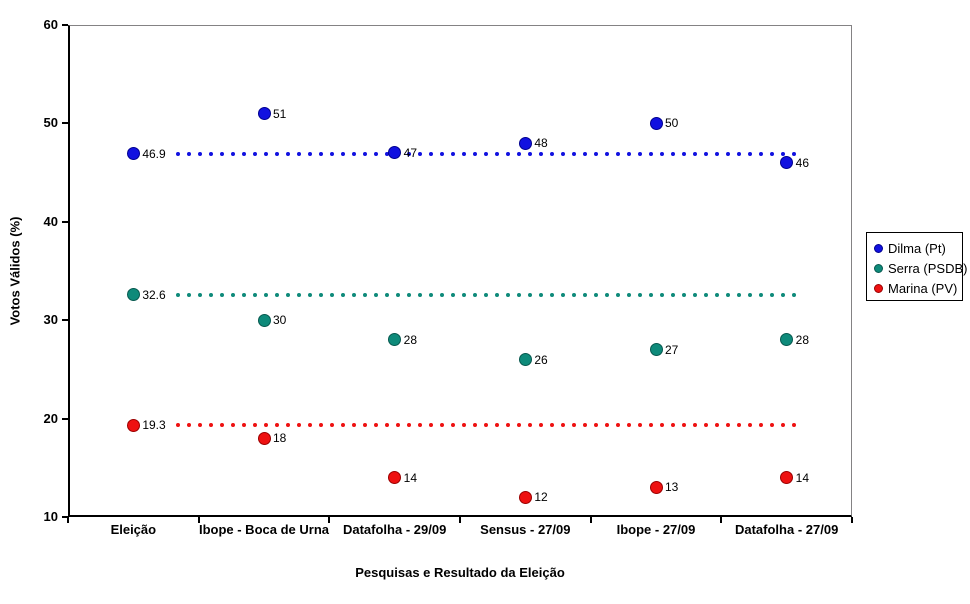  What do you see at coordinates (928, 268) in the screenshot?
I see `legend-label: Serra (PSDB)` at bounding box center [928, 268].